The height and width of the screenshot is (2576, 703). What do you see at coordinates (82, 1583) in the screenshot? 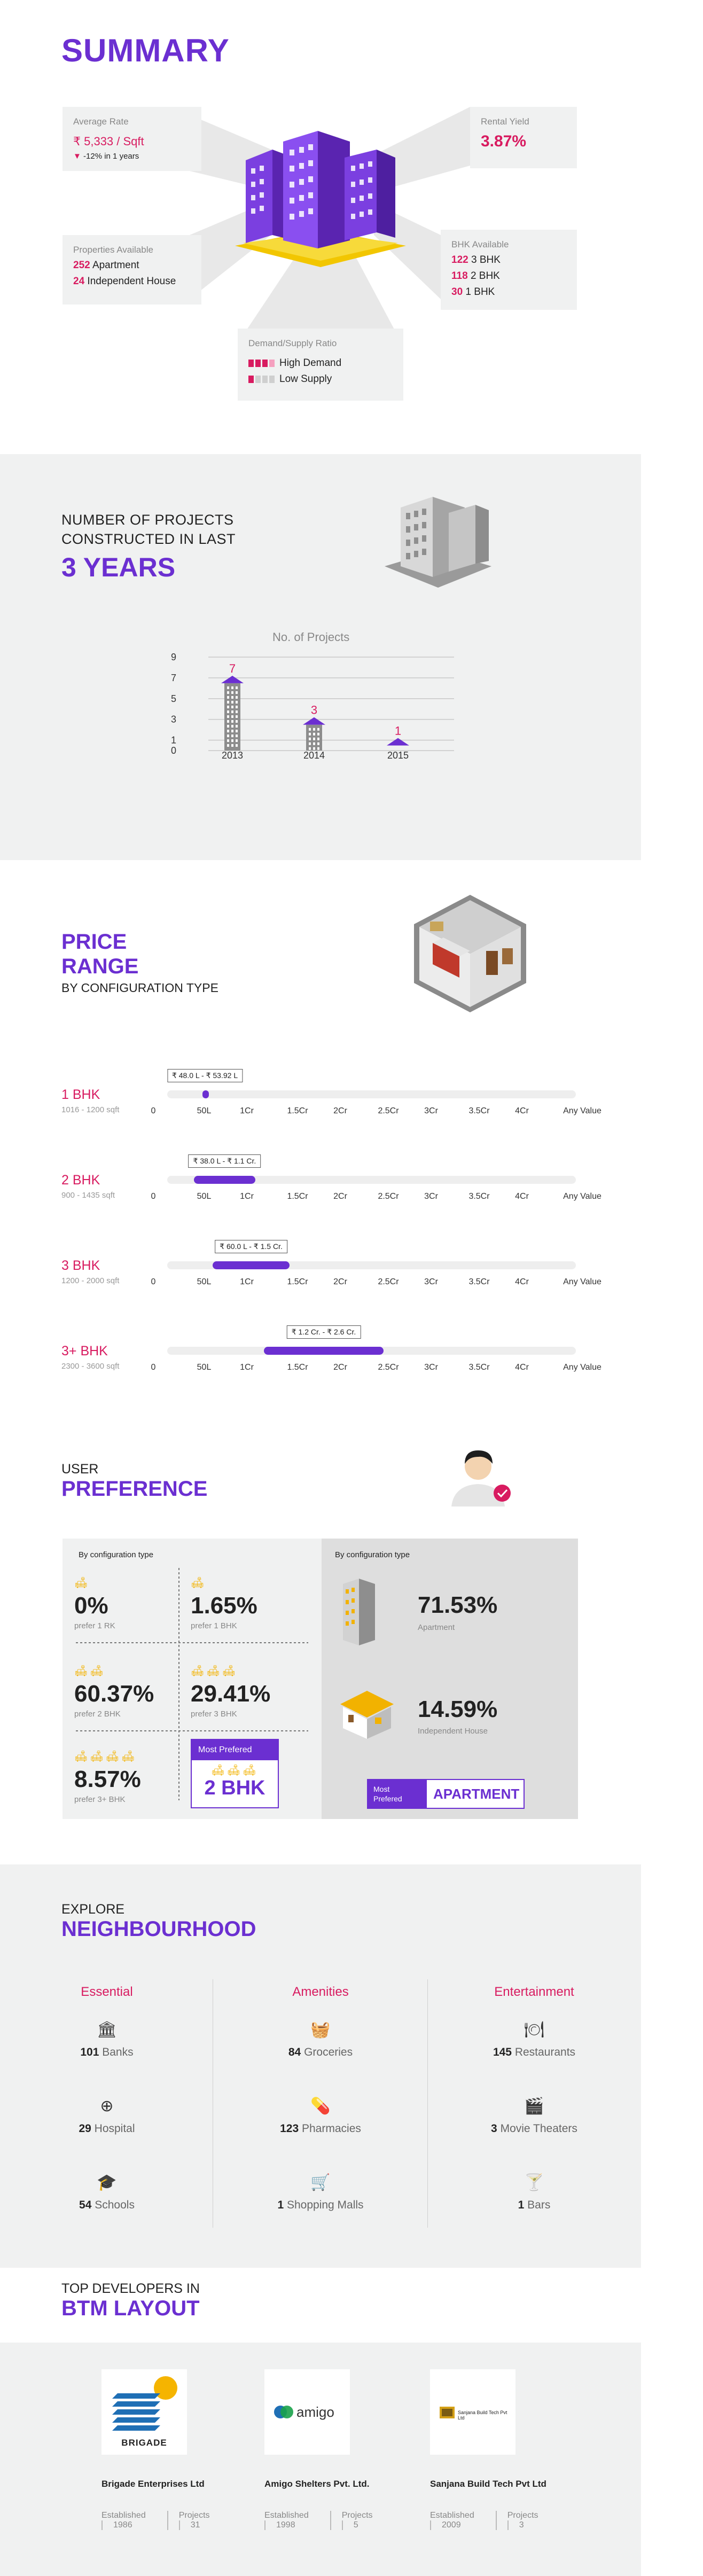
I see `sofa-icon: 🛋` at bounding box center [82, 1583].